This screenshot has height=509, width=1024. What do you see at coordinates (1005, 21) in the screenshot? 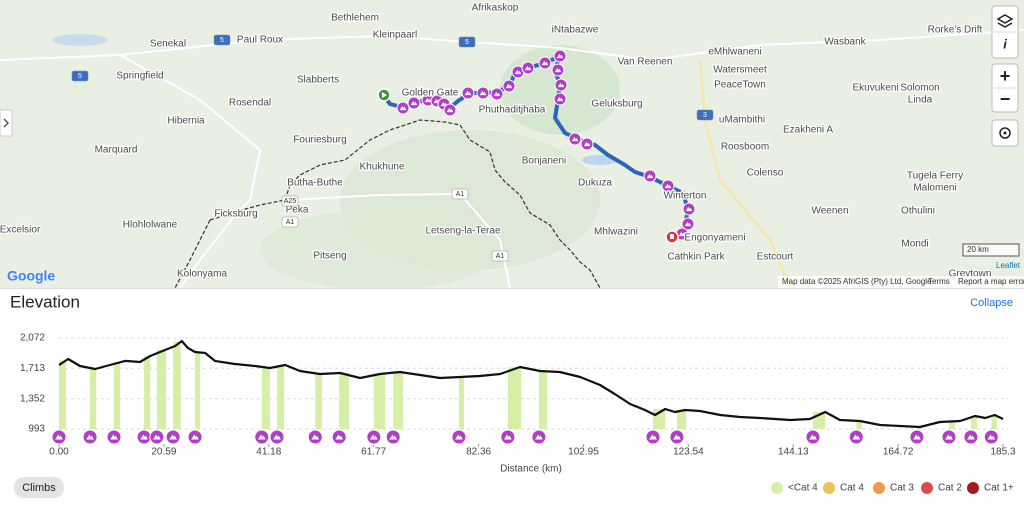
I see `layers-button` at bounding box center [1005, 21].